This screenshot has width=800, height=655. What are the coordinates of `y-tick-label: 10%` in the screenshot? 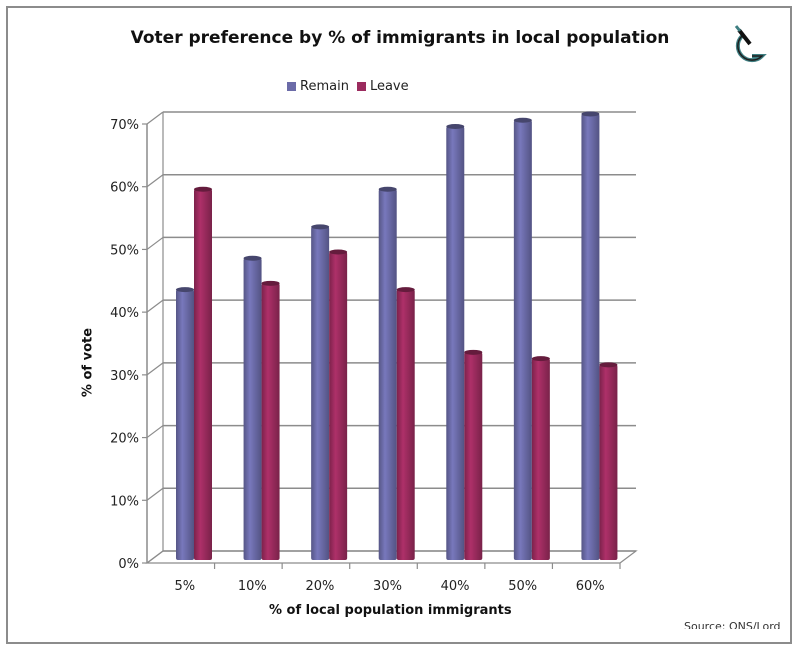 It's located at (124, 501).